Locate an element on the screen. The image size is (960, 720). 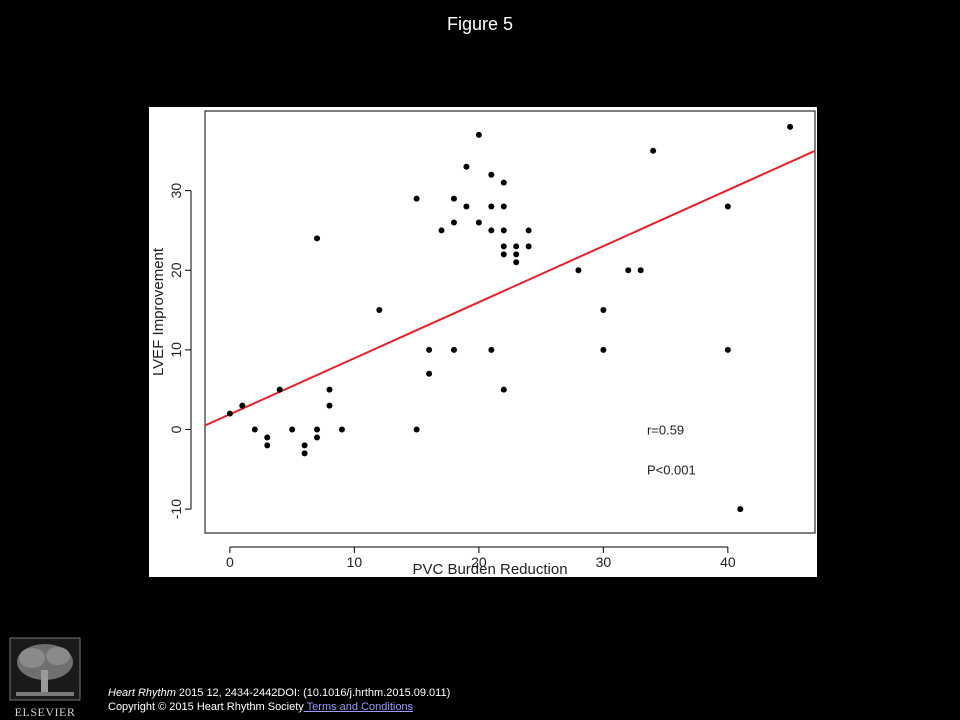
y-axis: -10 0 10 20 30 is located at coordinates (180, 351).